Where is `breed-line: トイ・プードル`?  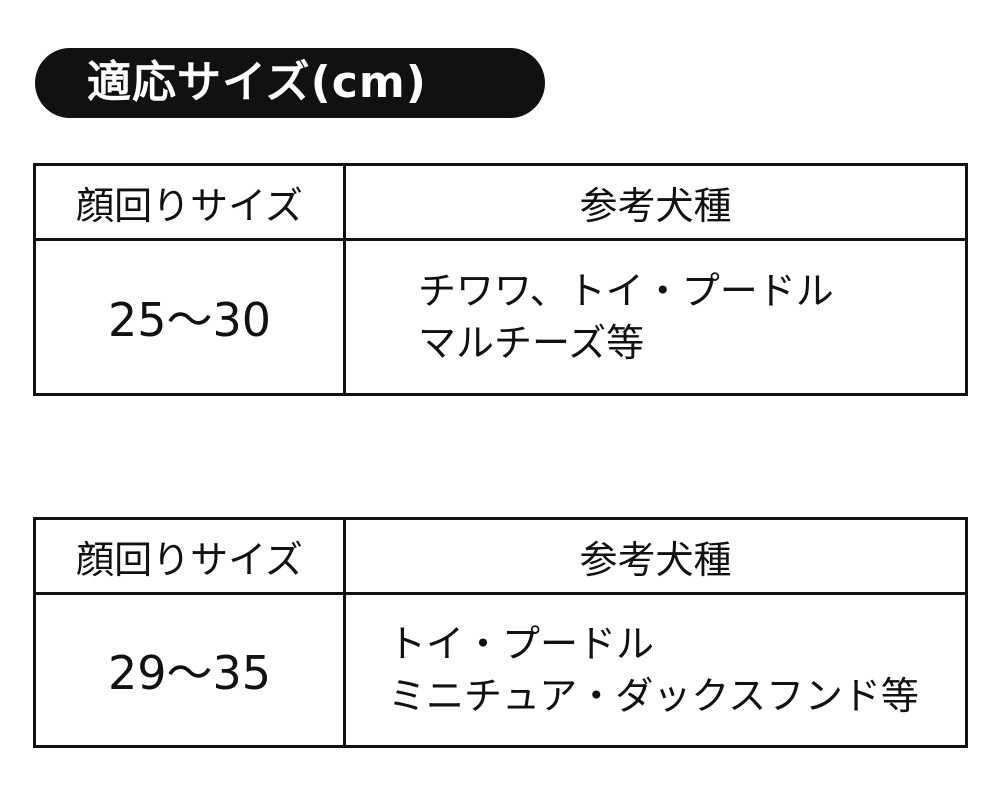
breed-line: トイ・プードル is located at coordinates (521, 644).